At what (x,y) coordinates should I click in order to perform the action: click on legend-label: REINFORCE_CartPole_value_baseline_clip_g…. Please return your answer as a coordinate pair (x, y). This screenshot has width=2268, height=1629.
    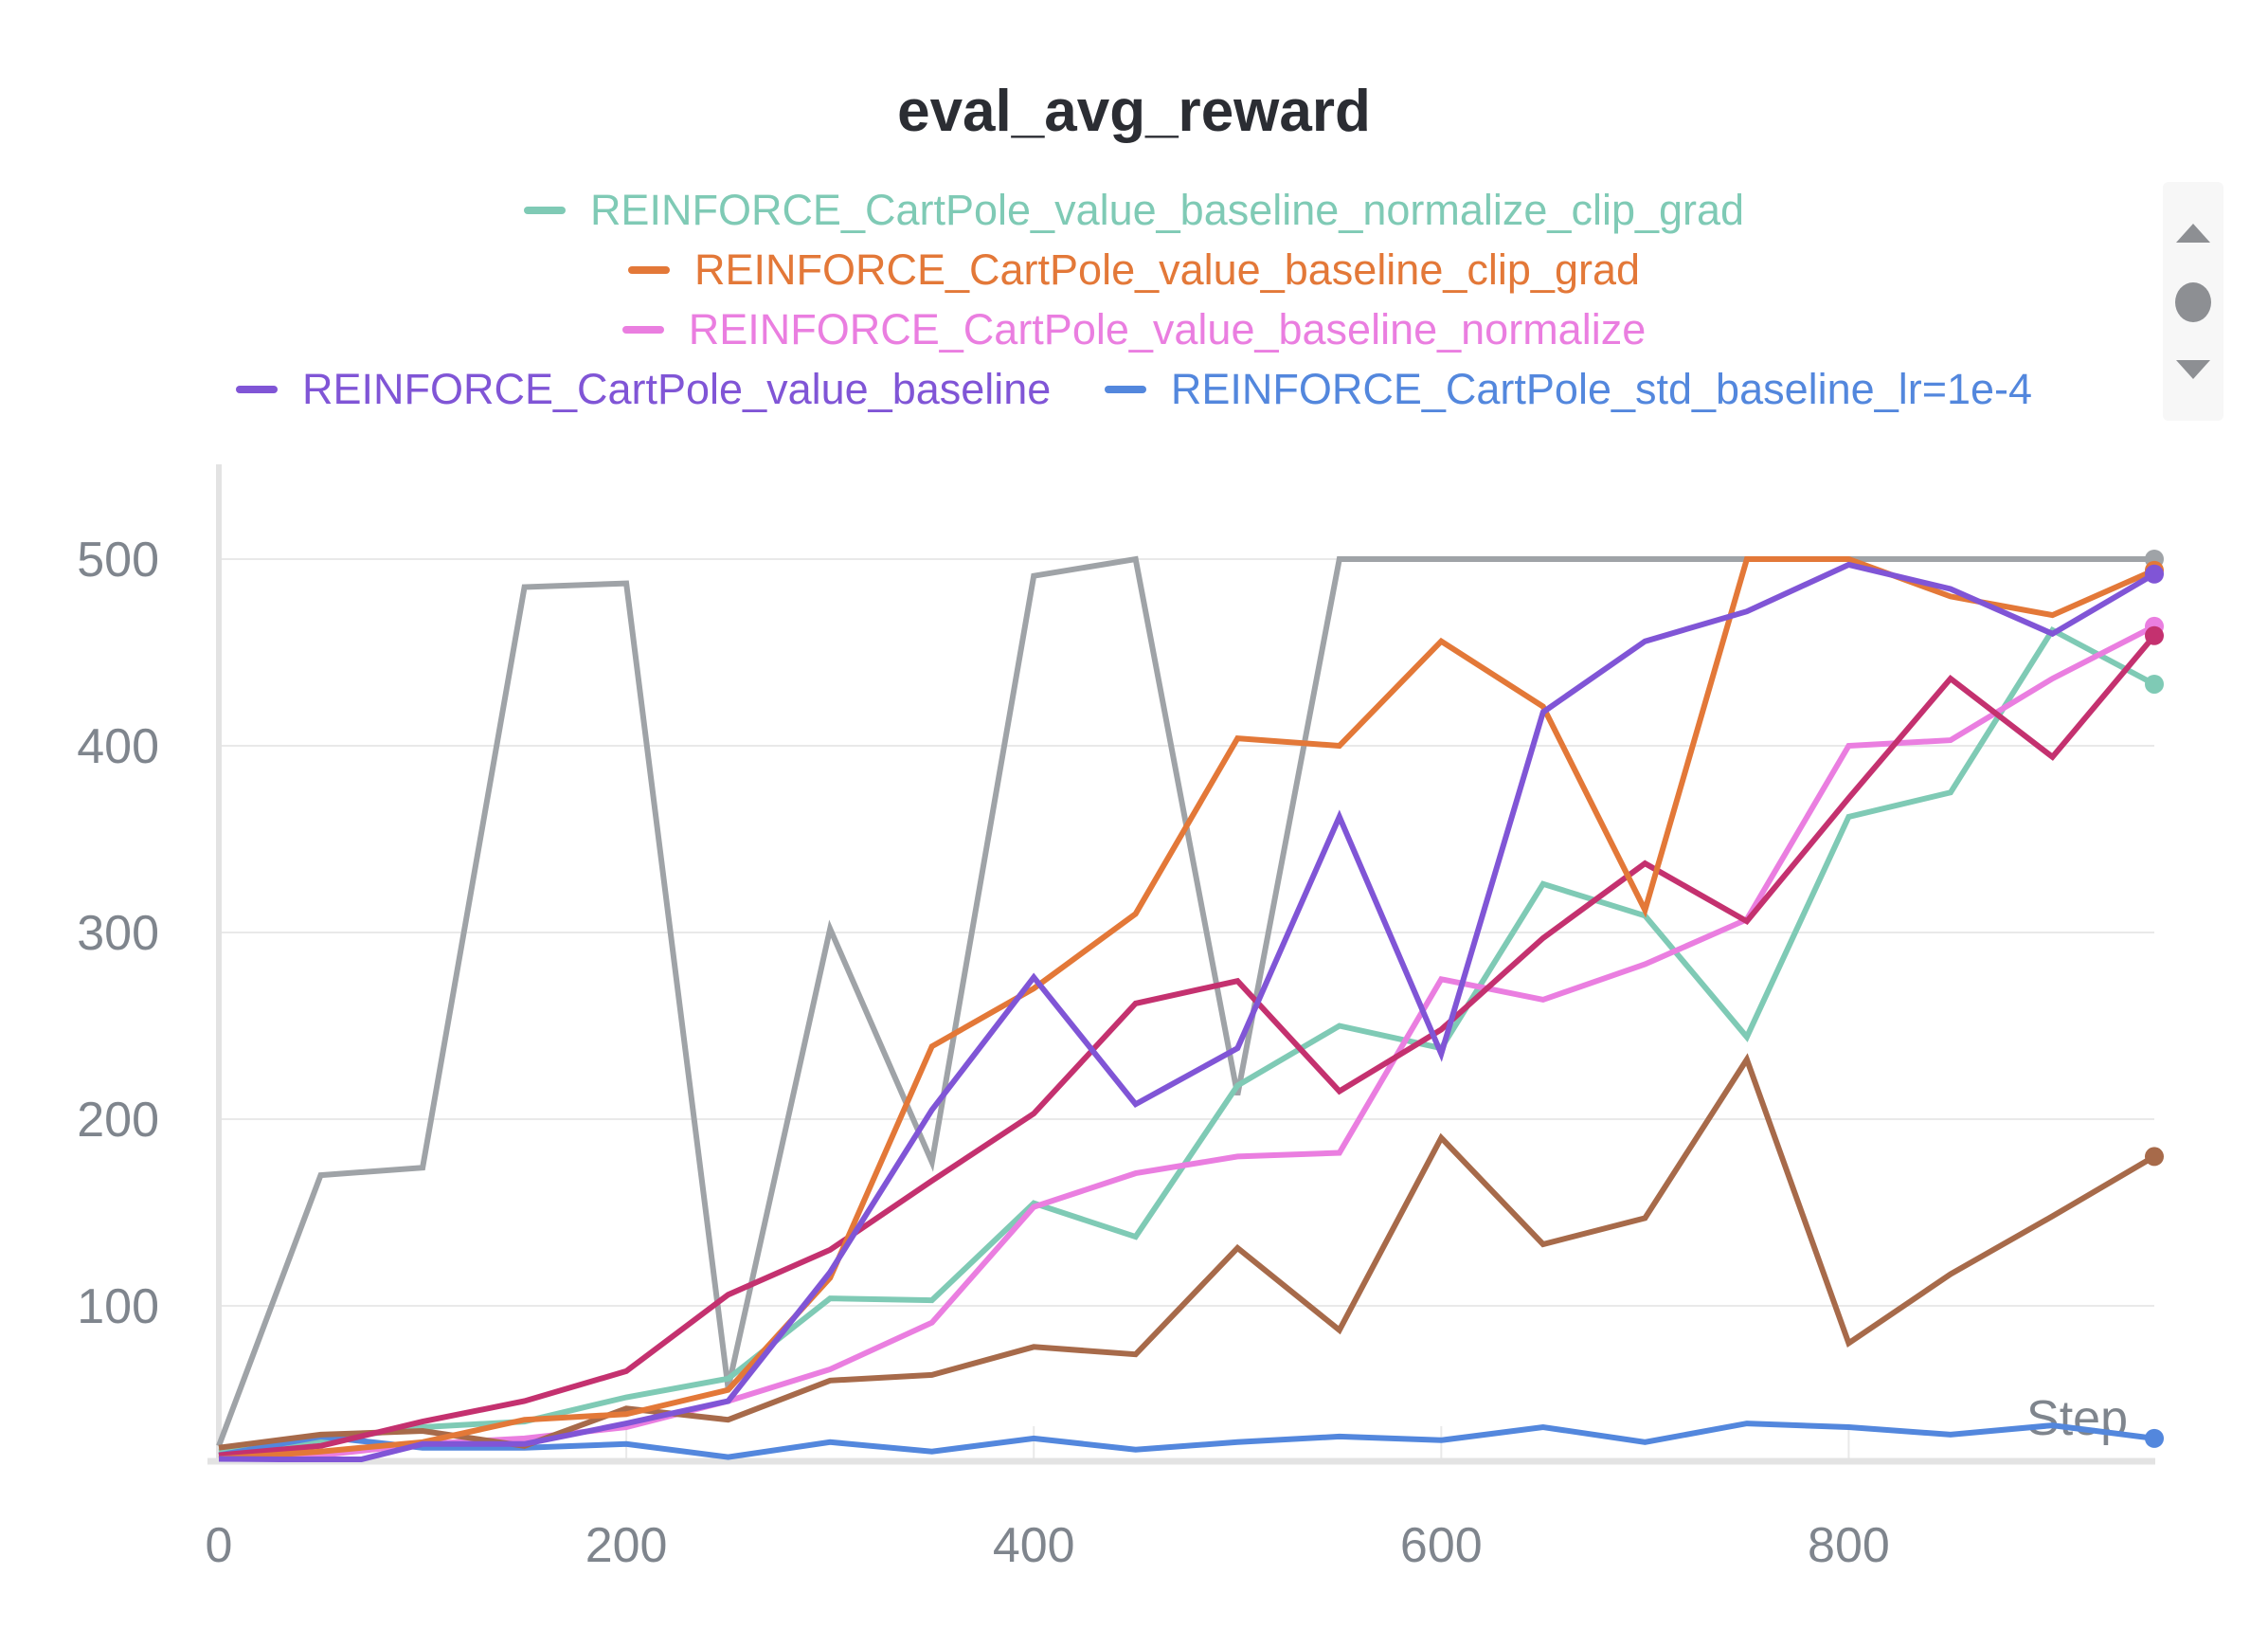
    Looking at the image, I should click on (1167, 269).